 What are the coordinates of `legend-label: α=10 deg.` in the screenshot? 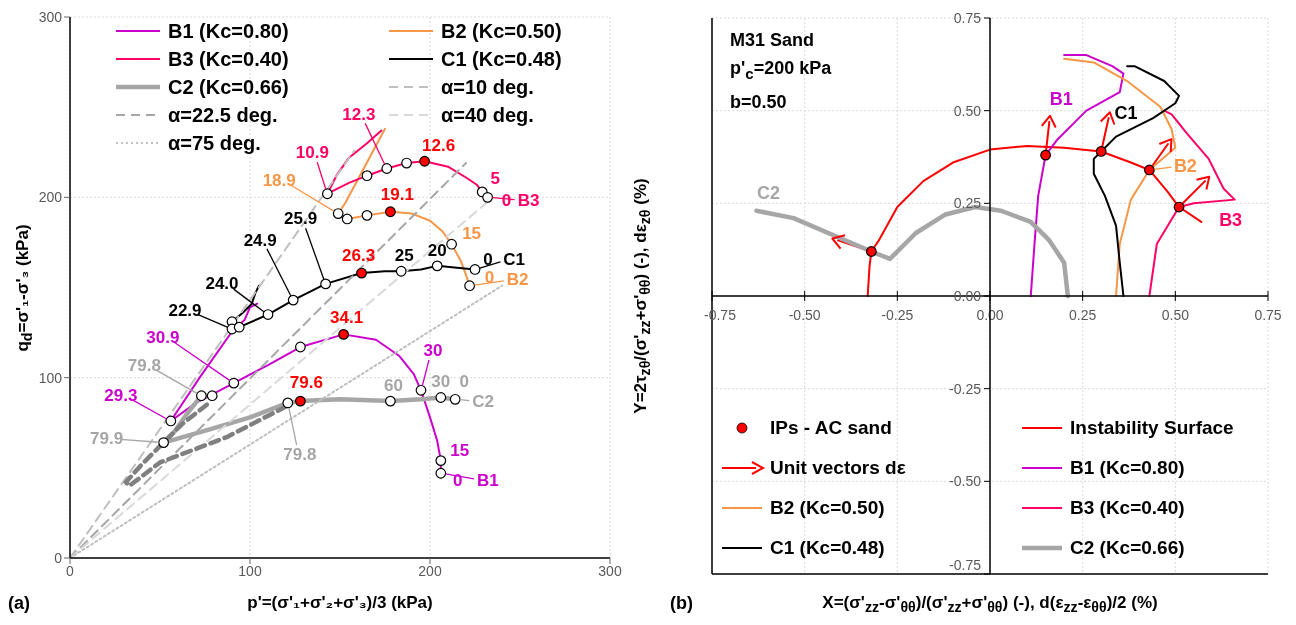 It's located at (487, 87).